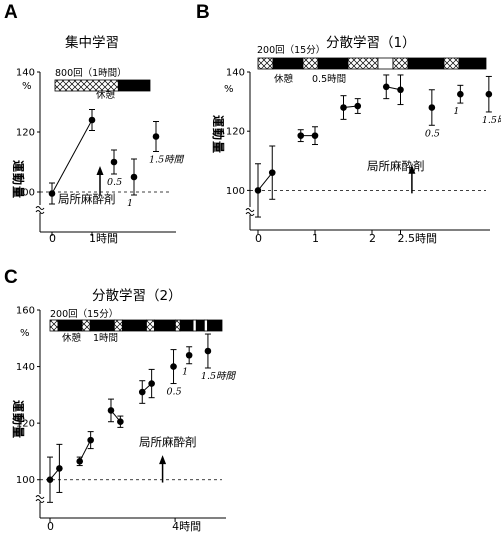 The image size is (501, 535). I want to click on rest-label-b: 休憩, so click(284, 79).